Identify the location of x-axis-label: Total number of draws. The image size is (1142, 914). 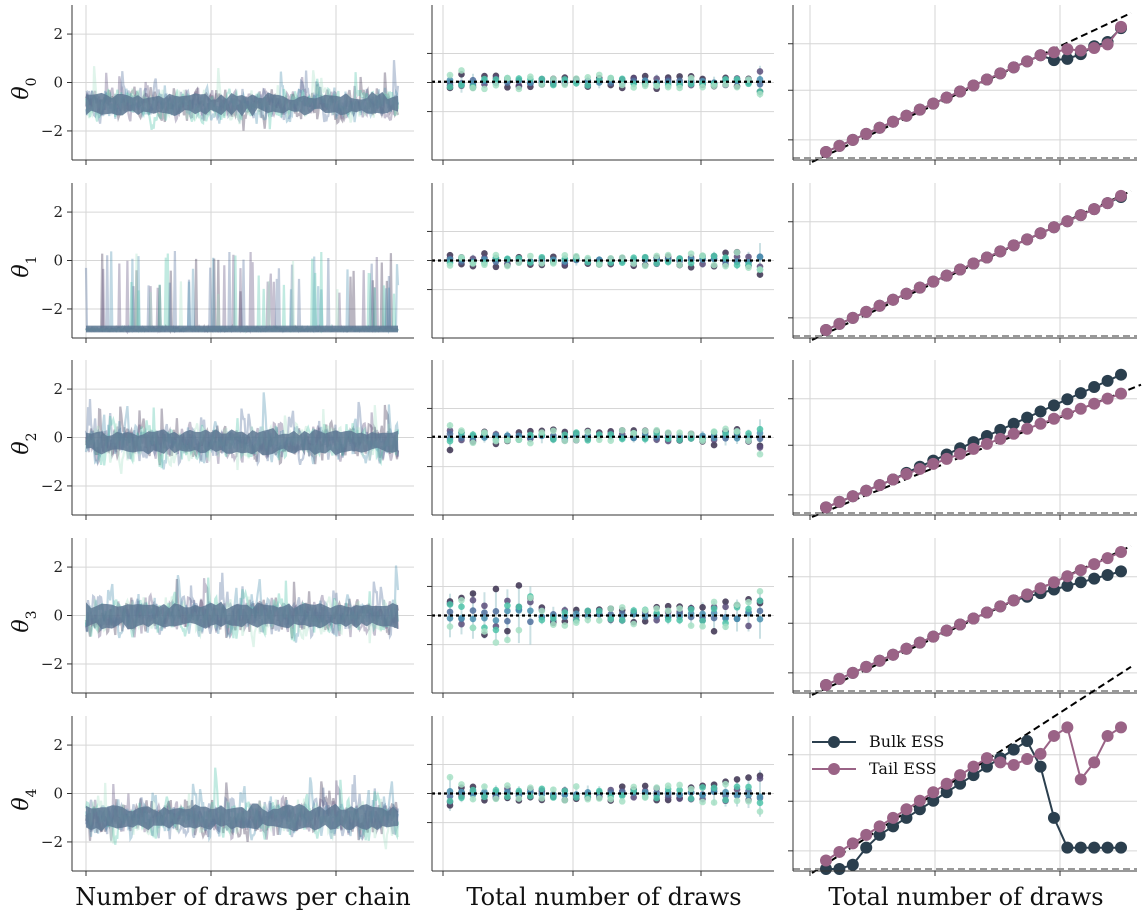
(965, 897).